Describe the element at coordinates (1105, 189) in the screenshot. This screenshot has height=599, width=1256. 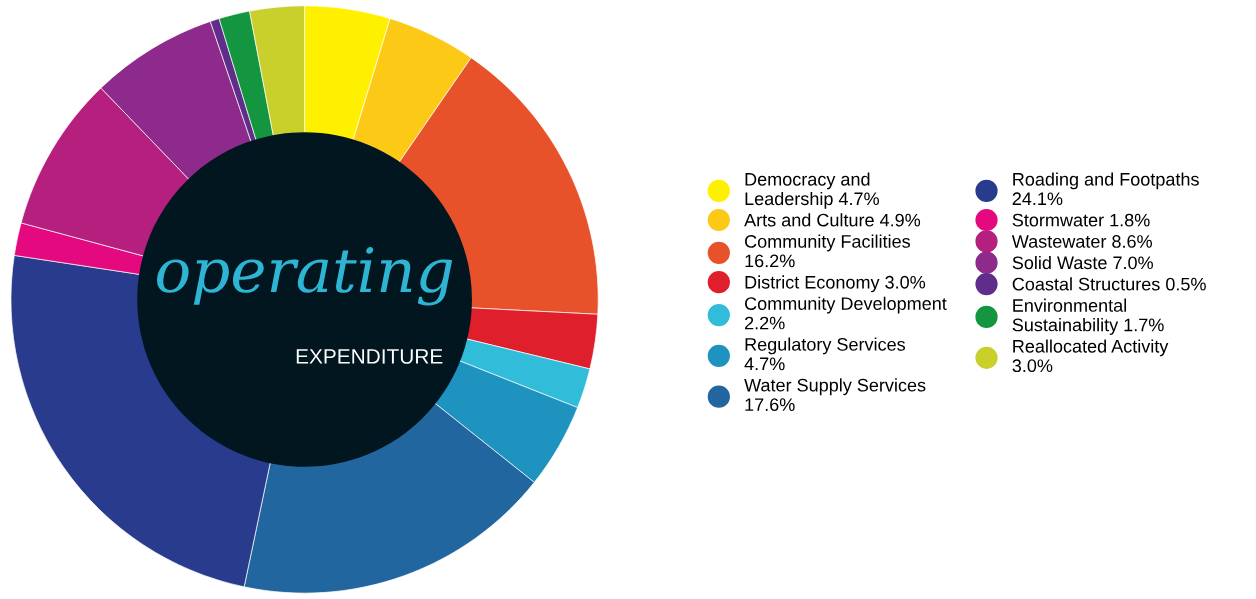
I see `legend-label: Roading and Footpaths 24.1%` at that location.